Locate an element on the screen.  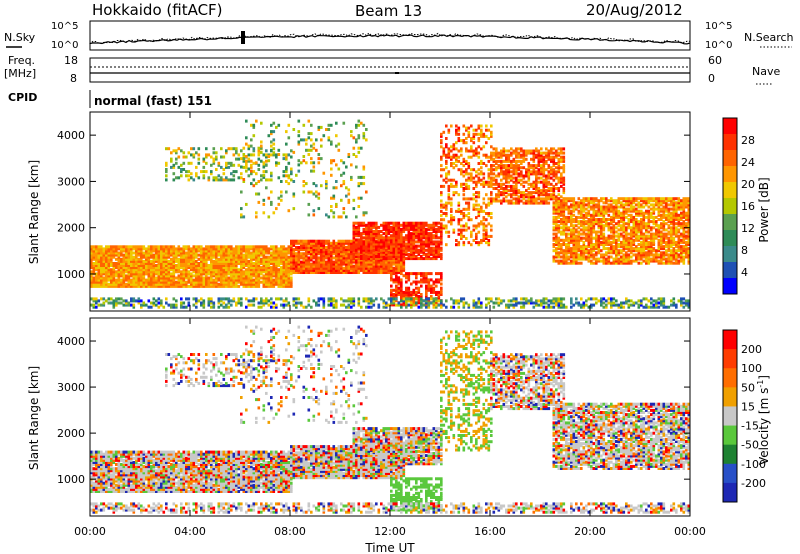
cpid-value: normal (fast) 151 is located at coordinates (153, 101).